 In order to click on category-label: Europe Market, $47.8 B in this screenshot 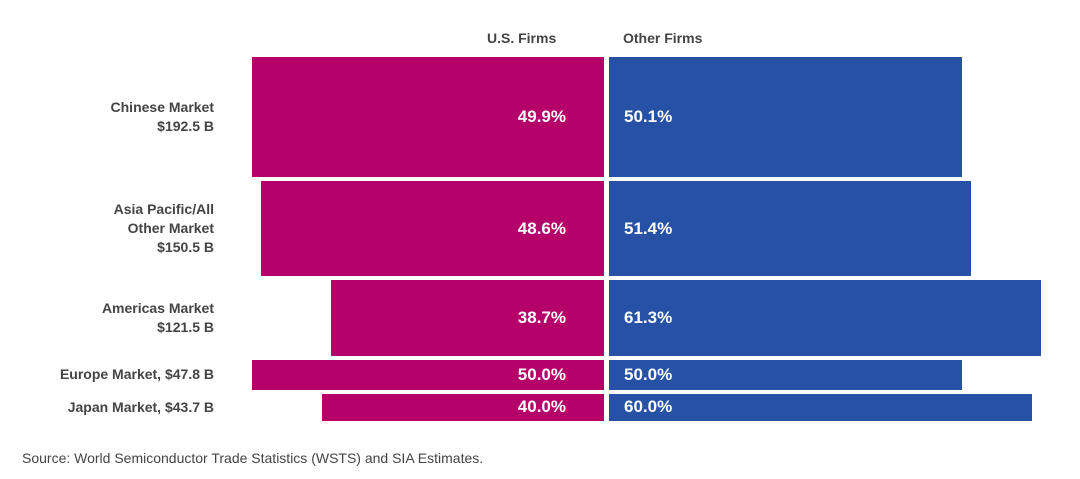, I will do `click(136, 374)`.